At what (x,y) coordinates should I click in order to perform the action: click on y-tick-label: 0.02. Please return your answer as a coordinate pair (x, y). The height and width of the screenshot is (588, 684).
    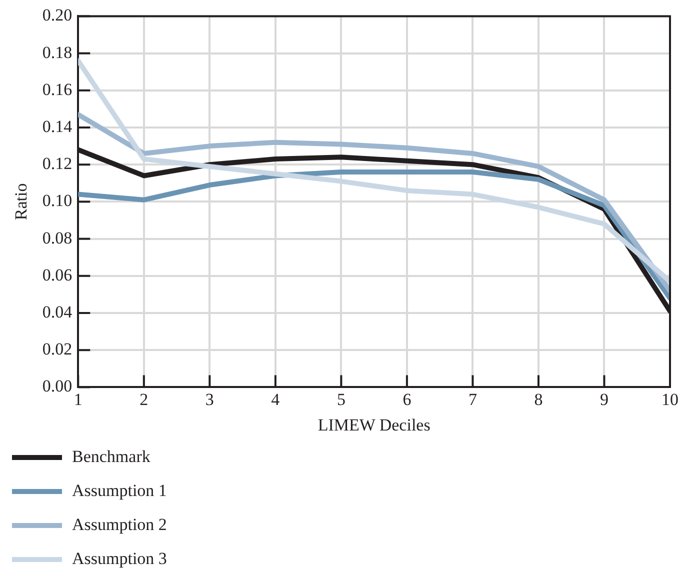
    Looking at the image, I should click on (57, 349).